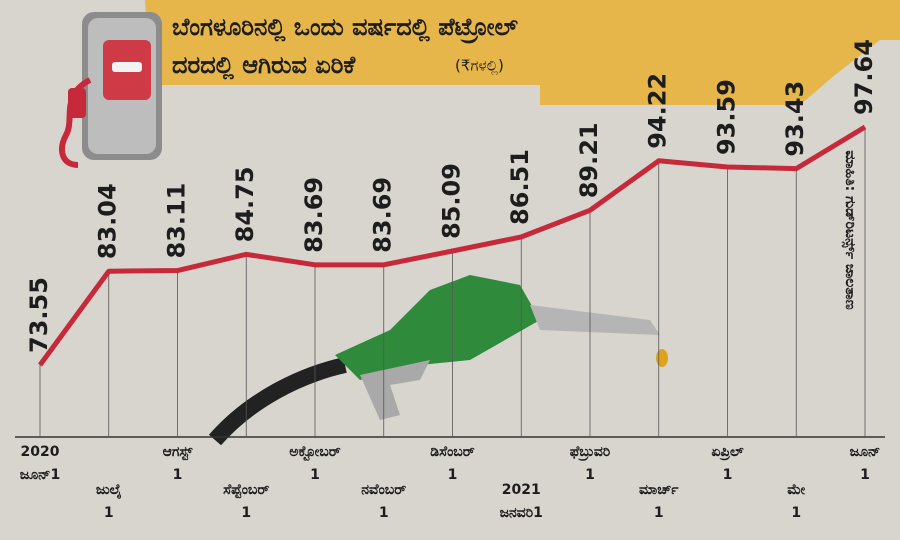  I want to click on x-tick-label: ಸೆಪ್ಟೆಂಬರ್, so click(246, 490).